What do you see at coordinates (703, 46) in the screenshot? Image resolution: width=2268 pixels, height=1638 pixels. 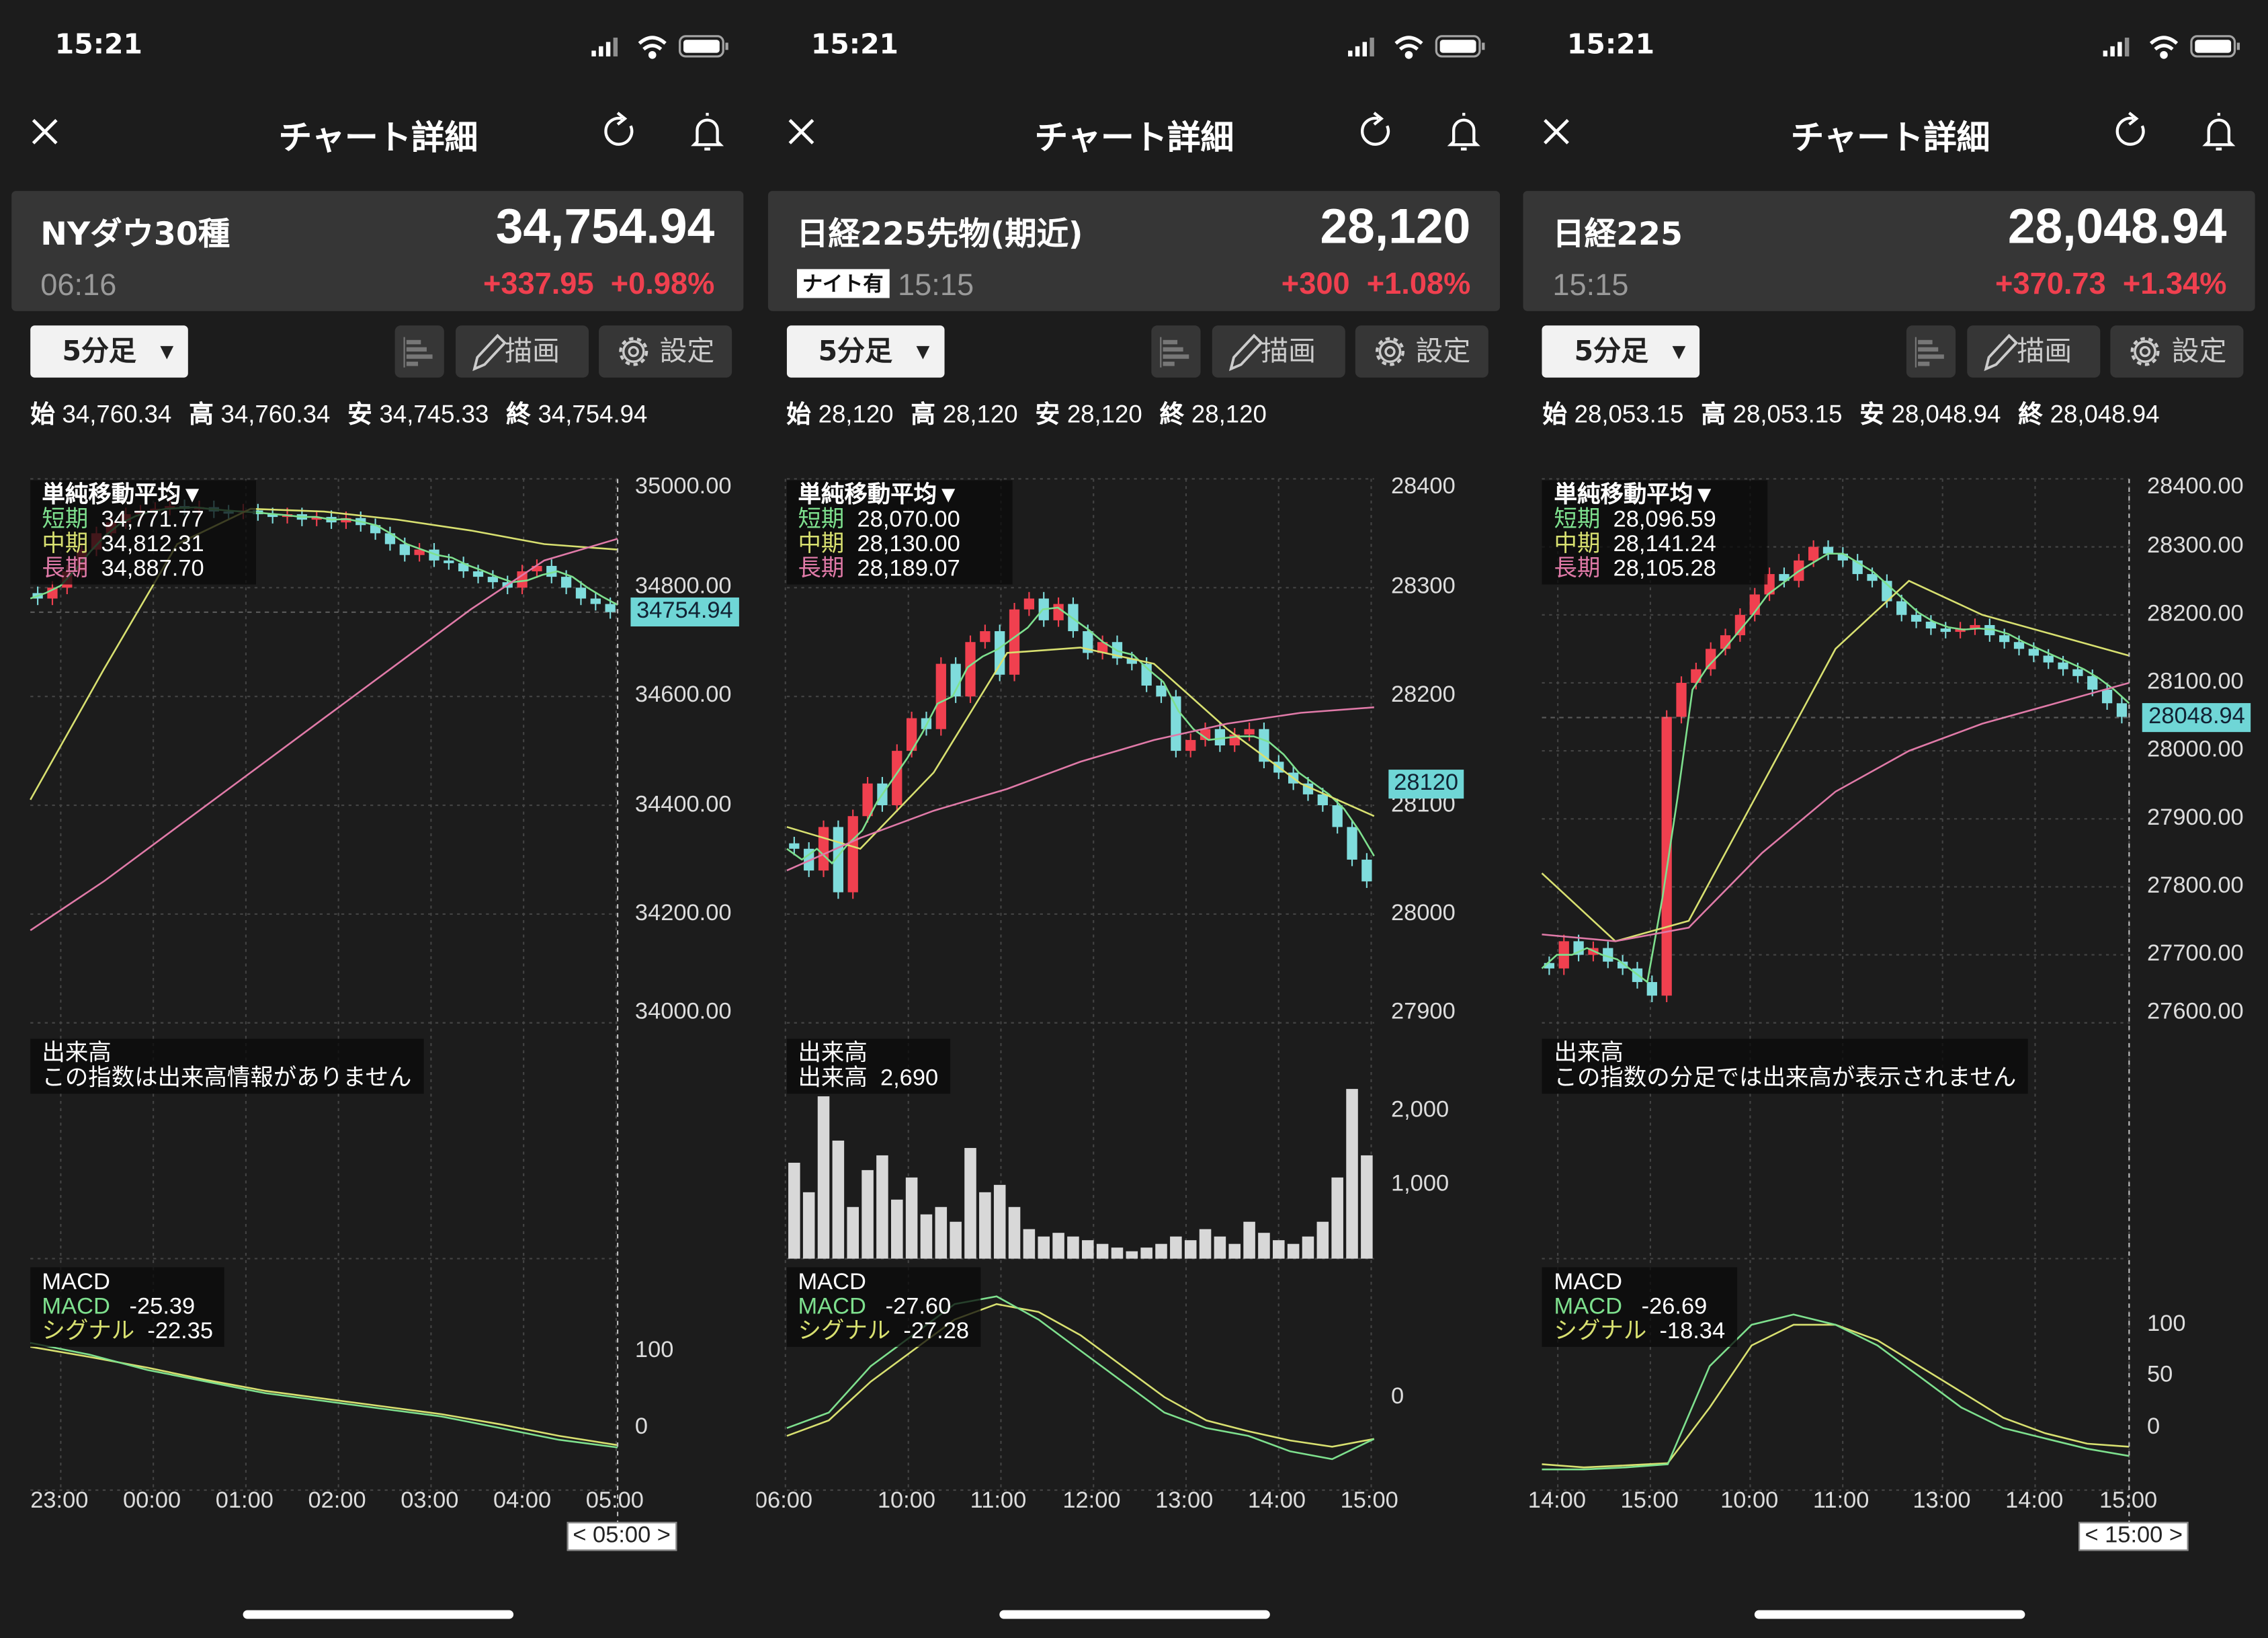 I see `battery-icon` at bounding box center [703, 46].